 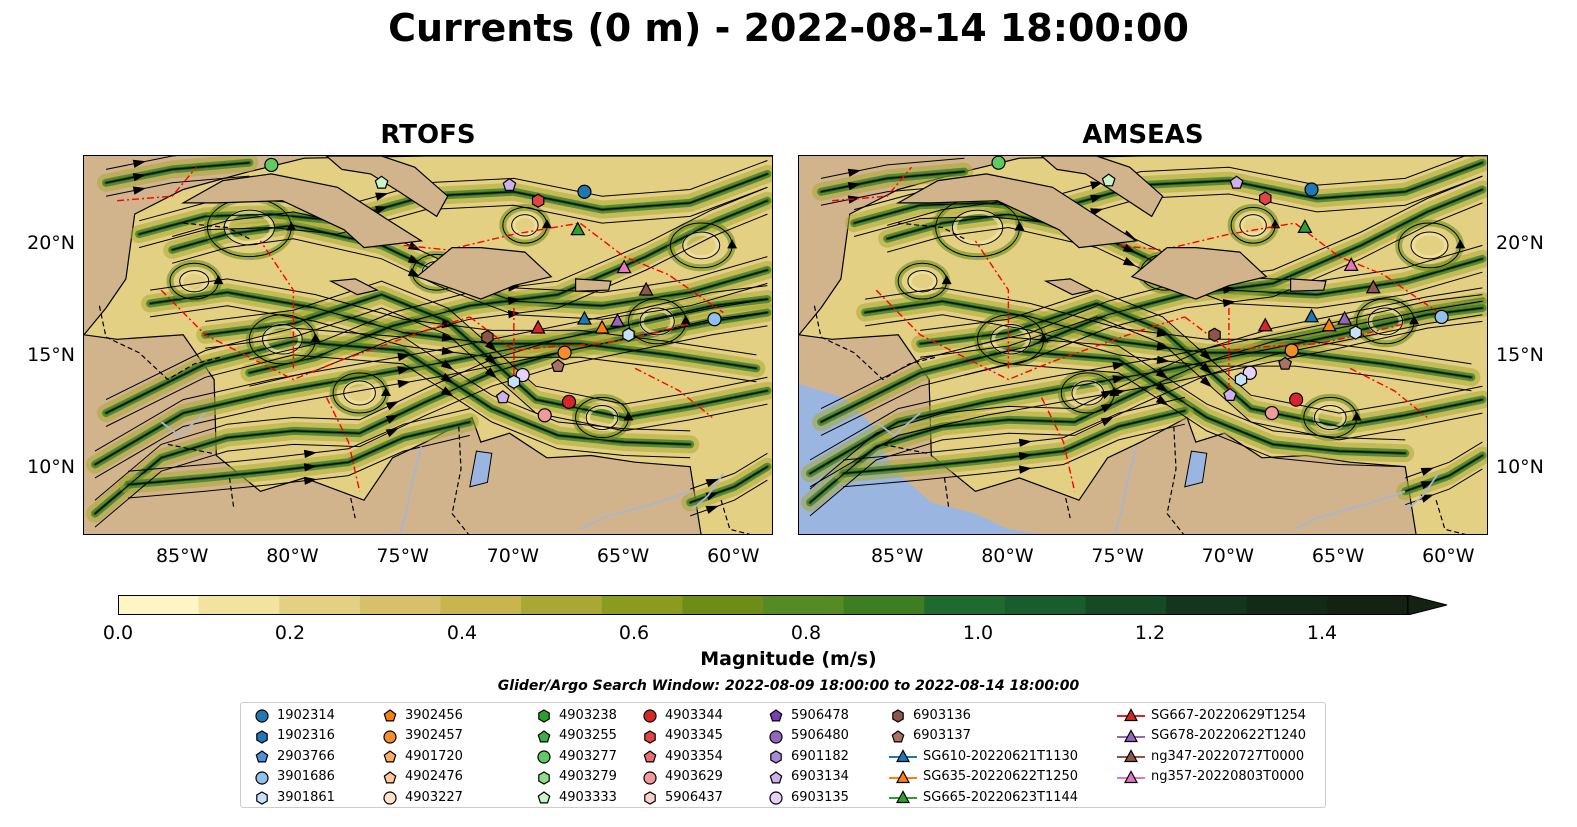 What do you see at coordinates (306, 797) in the screenshot?
I see `legend-label: 3901861` at bounding box center [306, 797].